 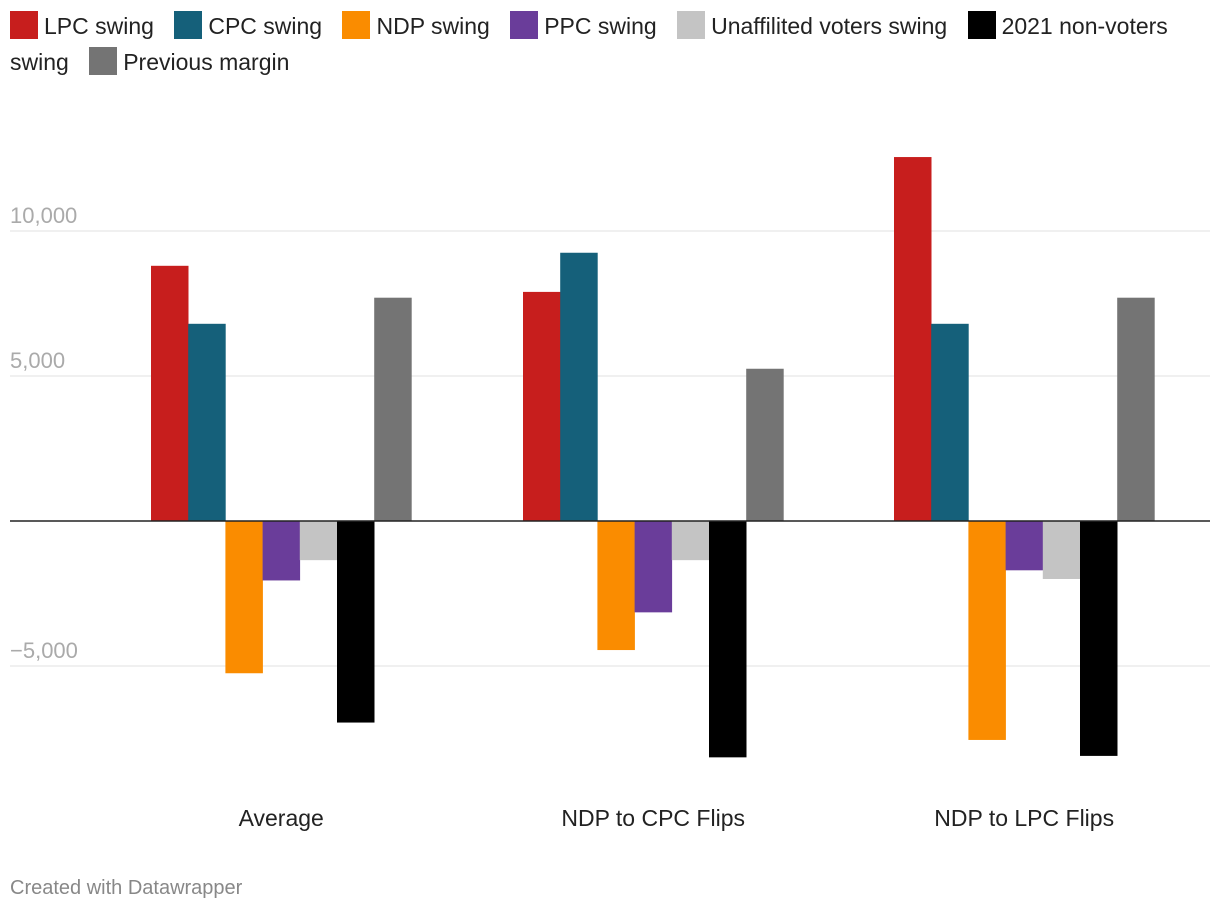 I want to click on legend-item: Unaffilited voters swing, so click(x=812, y=25).